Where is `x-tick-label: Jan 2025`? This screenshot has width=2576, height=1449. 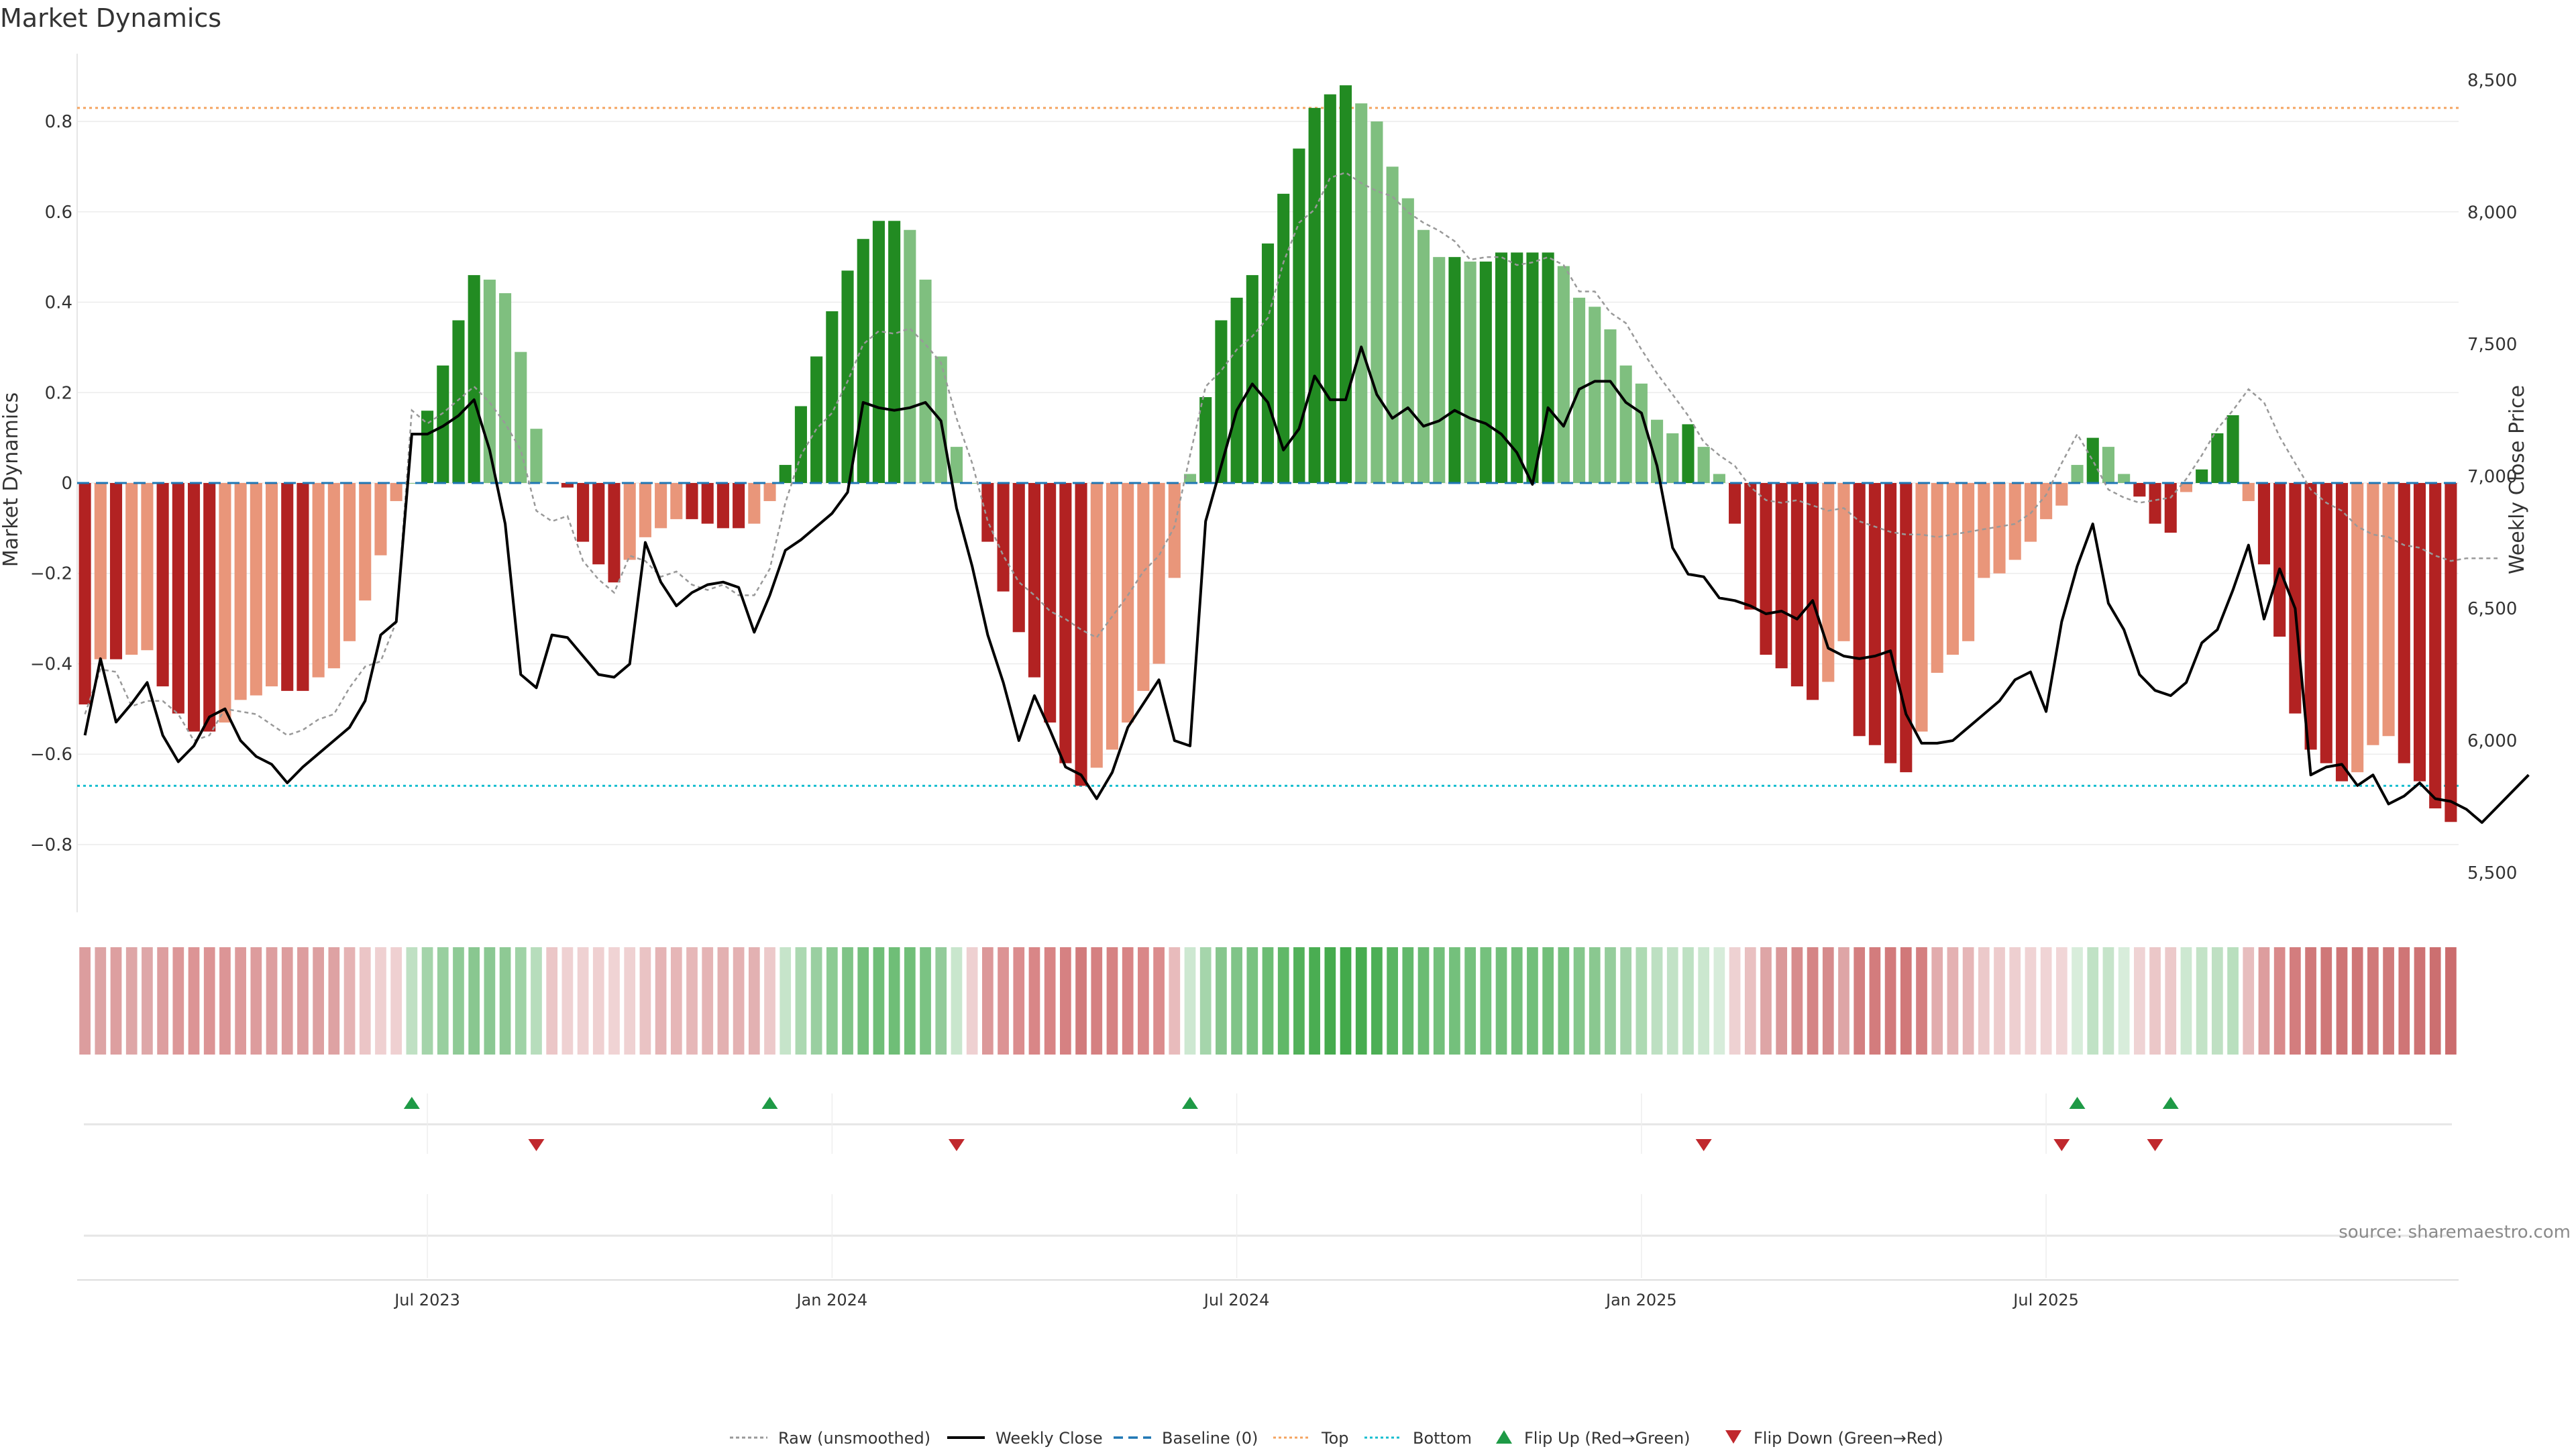 x-tick-label: Jan 2025 is located at coordinates (1641, 1300).